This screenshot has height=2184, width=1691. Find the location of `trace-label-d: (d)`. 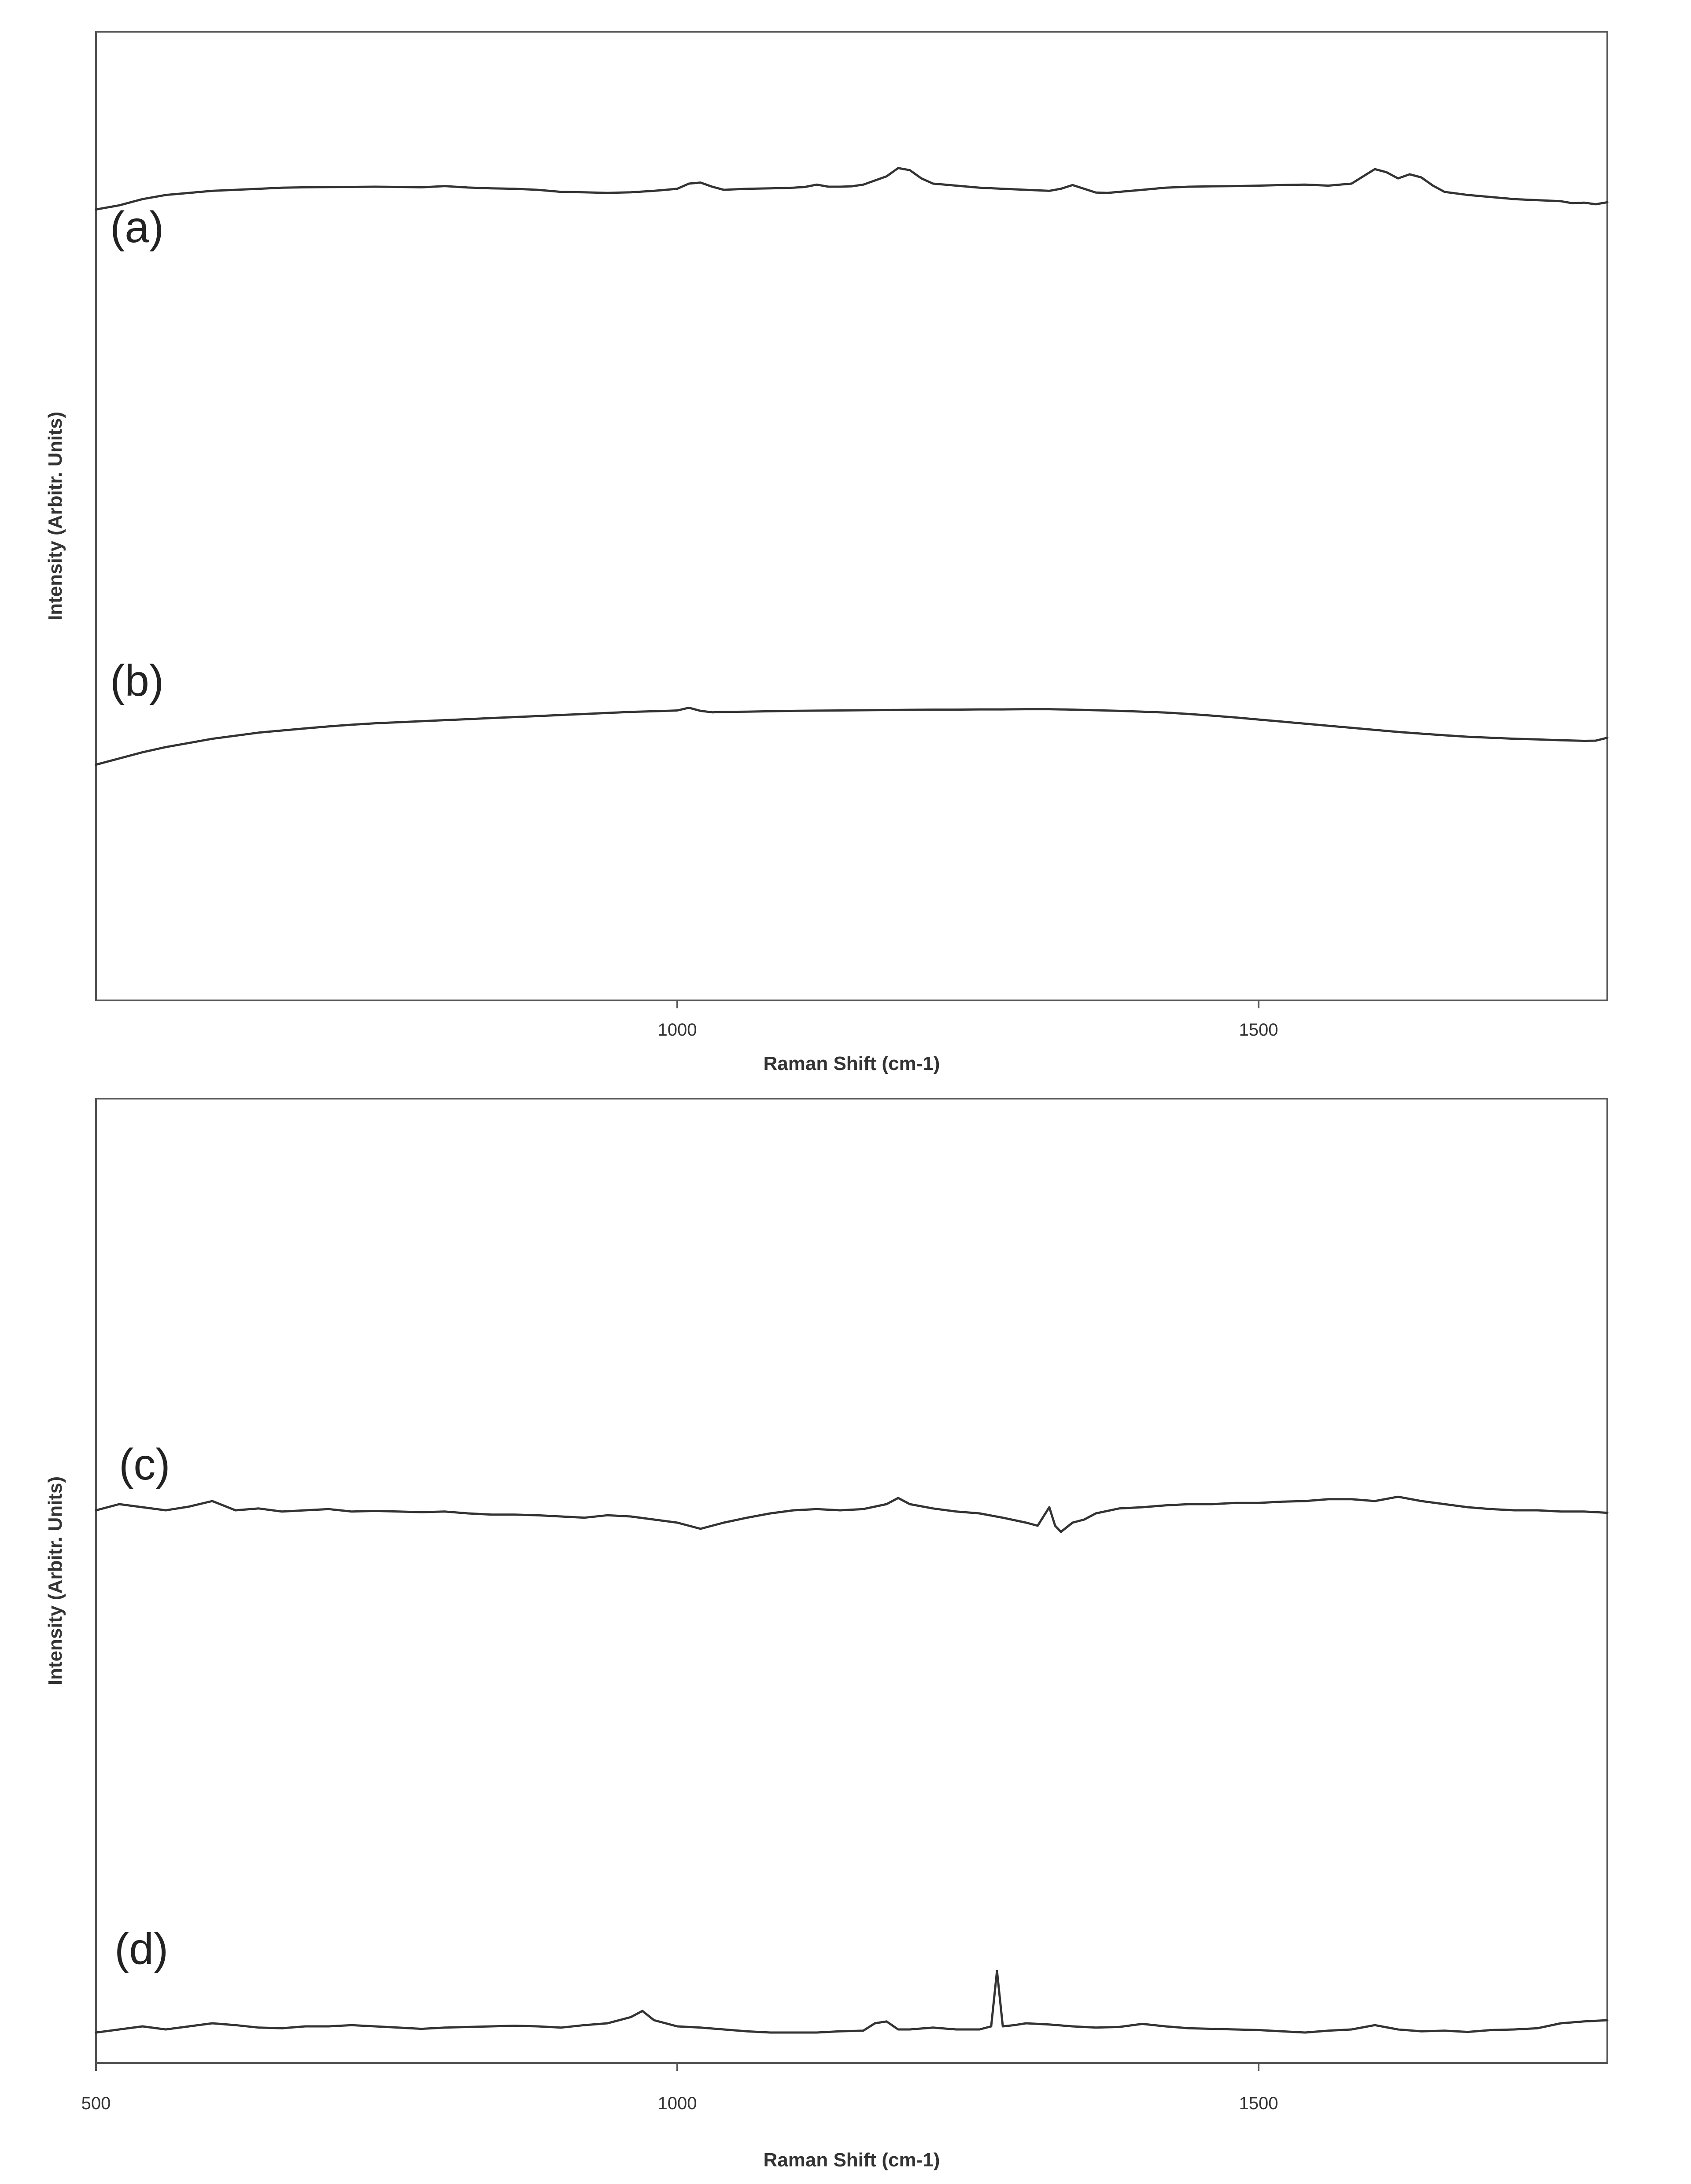

trace-label-d: (d) is located at coordinates (141, 1949).